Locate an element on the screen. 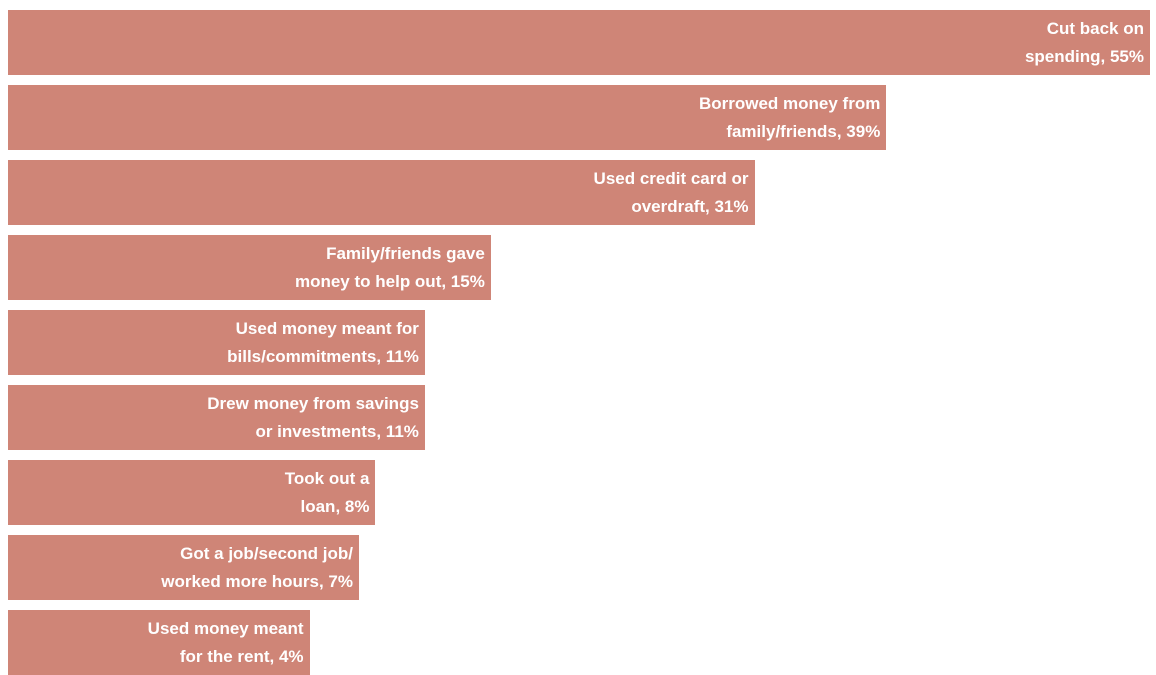  bar-label: Used credit card or overdraft, 31% is located at coordinates (671, 192).